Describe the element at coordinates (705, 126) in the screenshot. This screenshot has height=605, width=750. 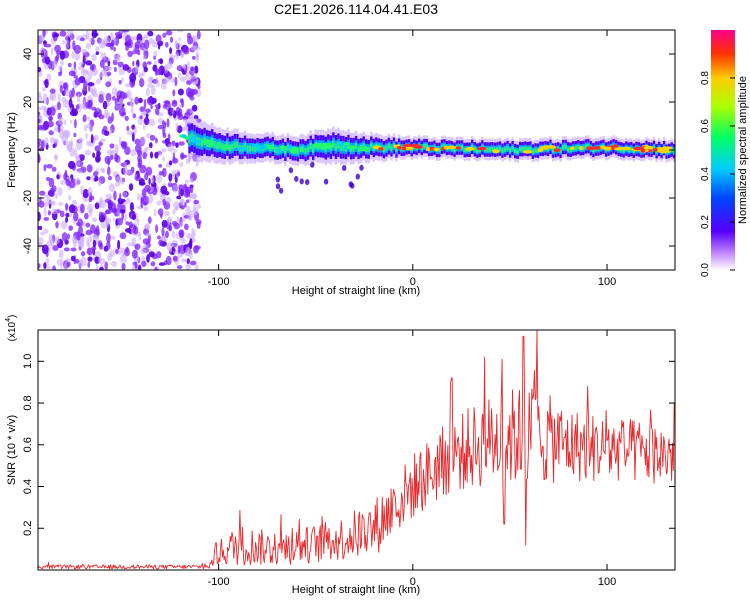
I see `colorbar-tick-label: 0.6` at that location.